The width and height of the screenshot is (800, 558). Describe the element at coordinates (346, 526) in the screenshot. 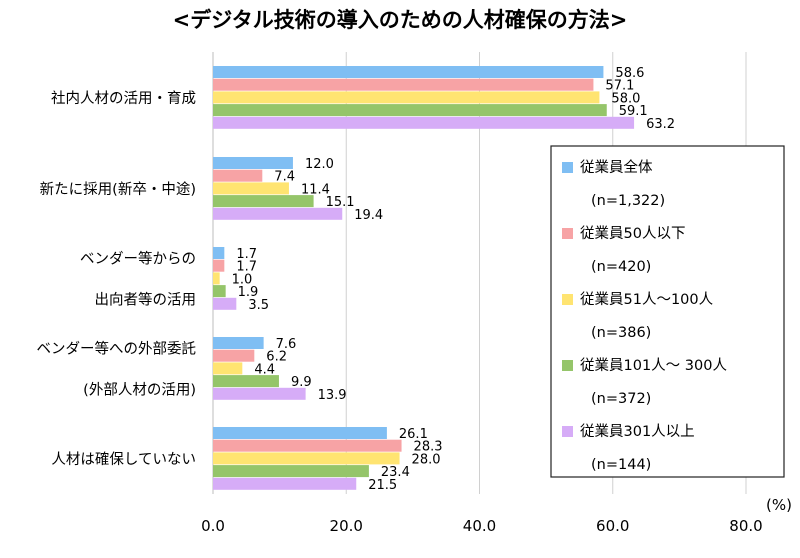

I see `x-tick-label: 20.0` at that location.